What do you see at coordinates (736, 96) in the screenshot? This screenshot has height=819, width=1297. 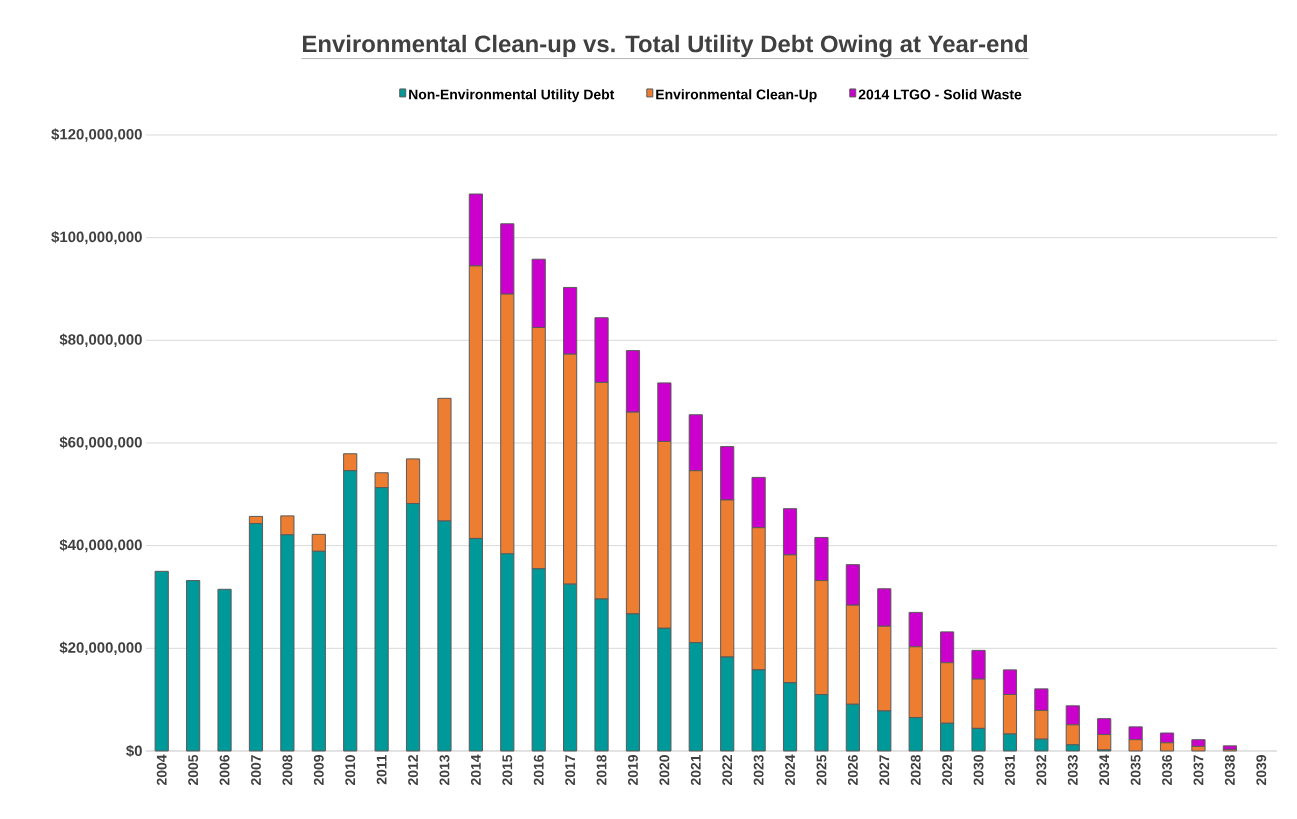 I see `legend-label: Environmental Clean-Up` at bounding box center [736, 96].